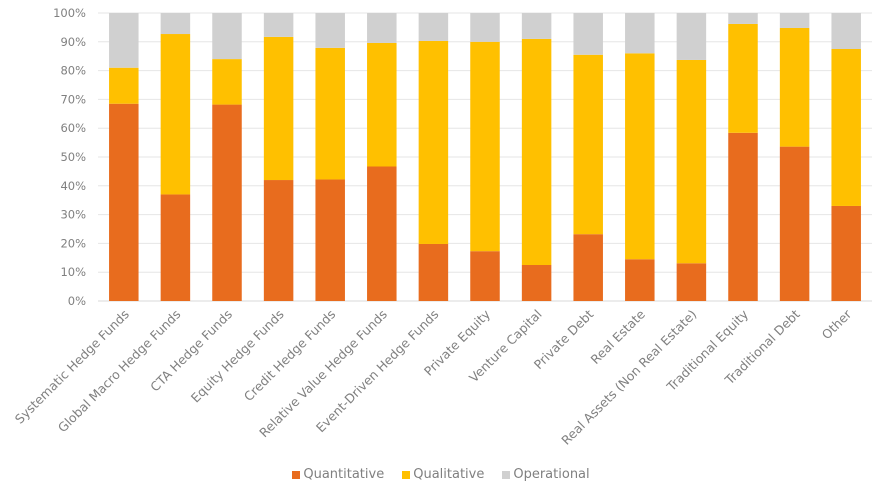  Describe the element at coordinates (296, 474) in the screenshot. I see `legend-swatch-quantitative` at that location.